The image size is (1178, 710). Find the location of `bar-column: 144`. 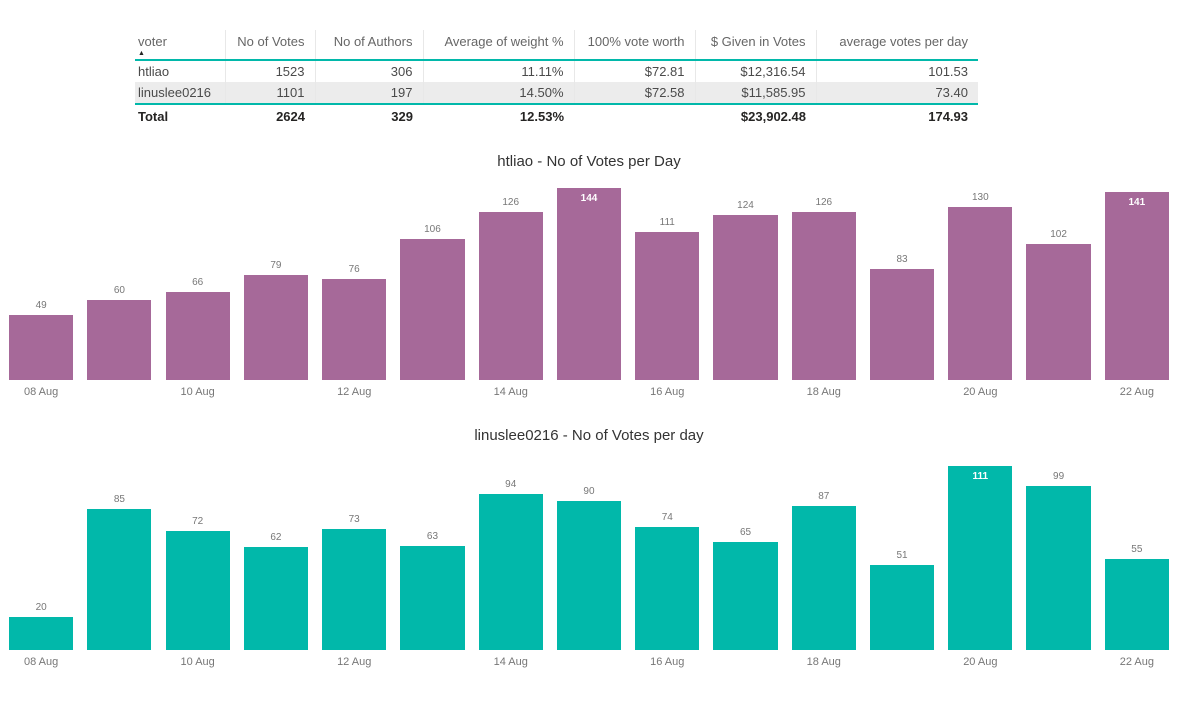

bar-column: 144 is located at coordinates (589, 284).